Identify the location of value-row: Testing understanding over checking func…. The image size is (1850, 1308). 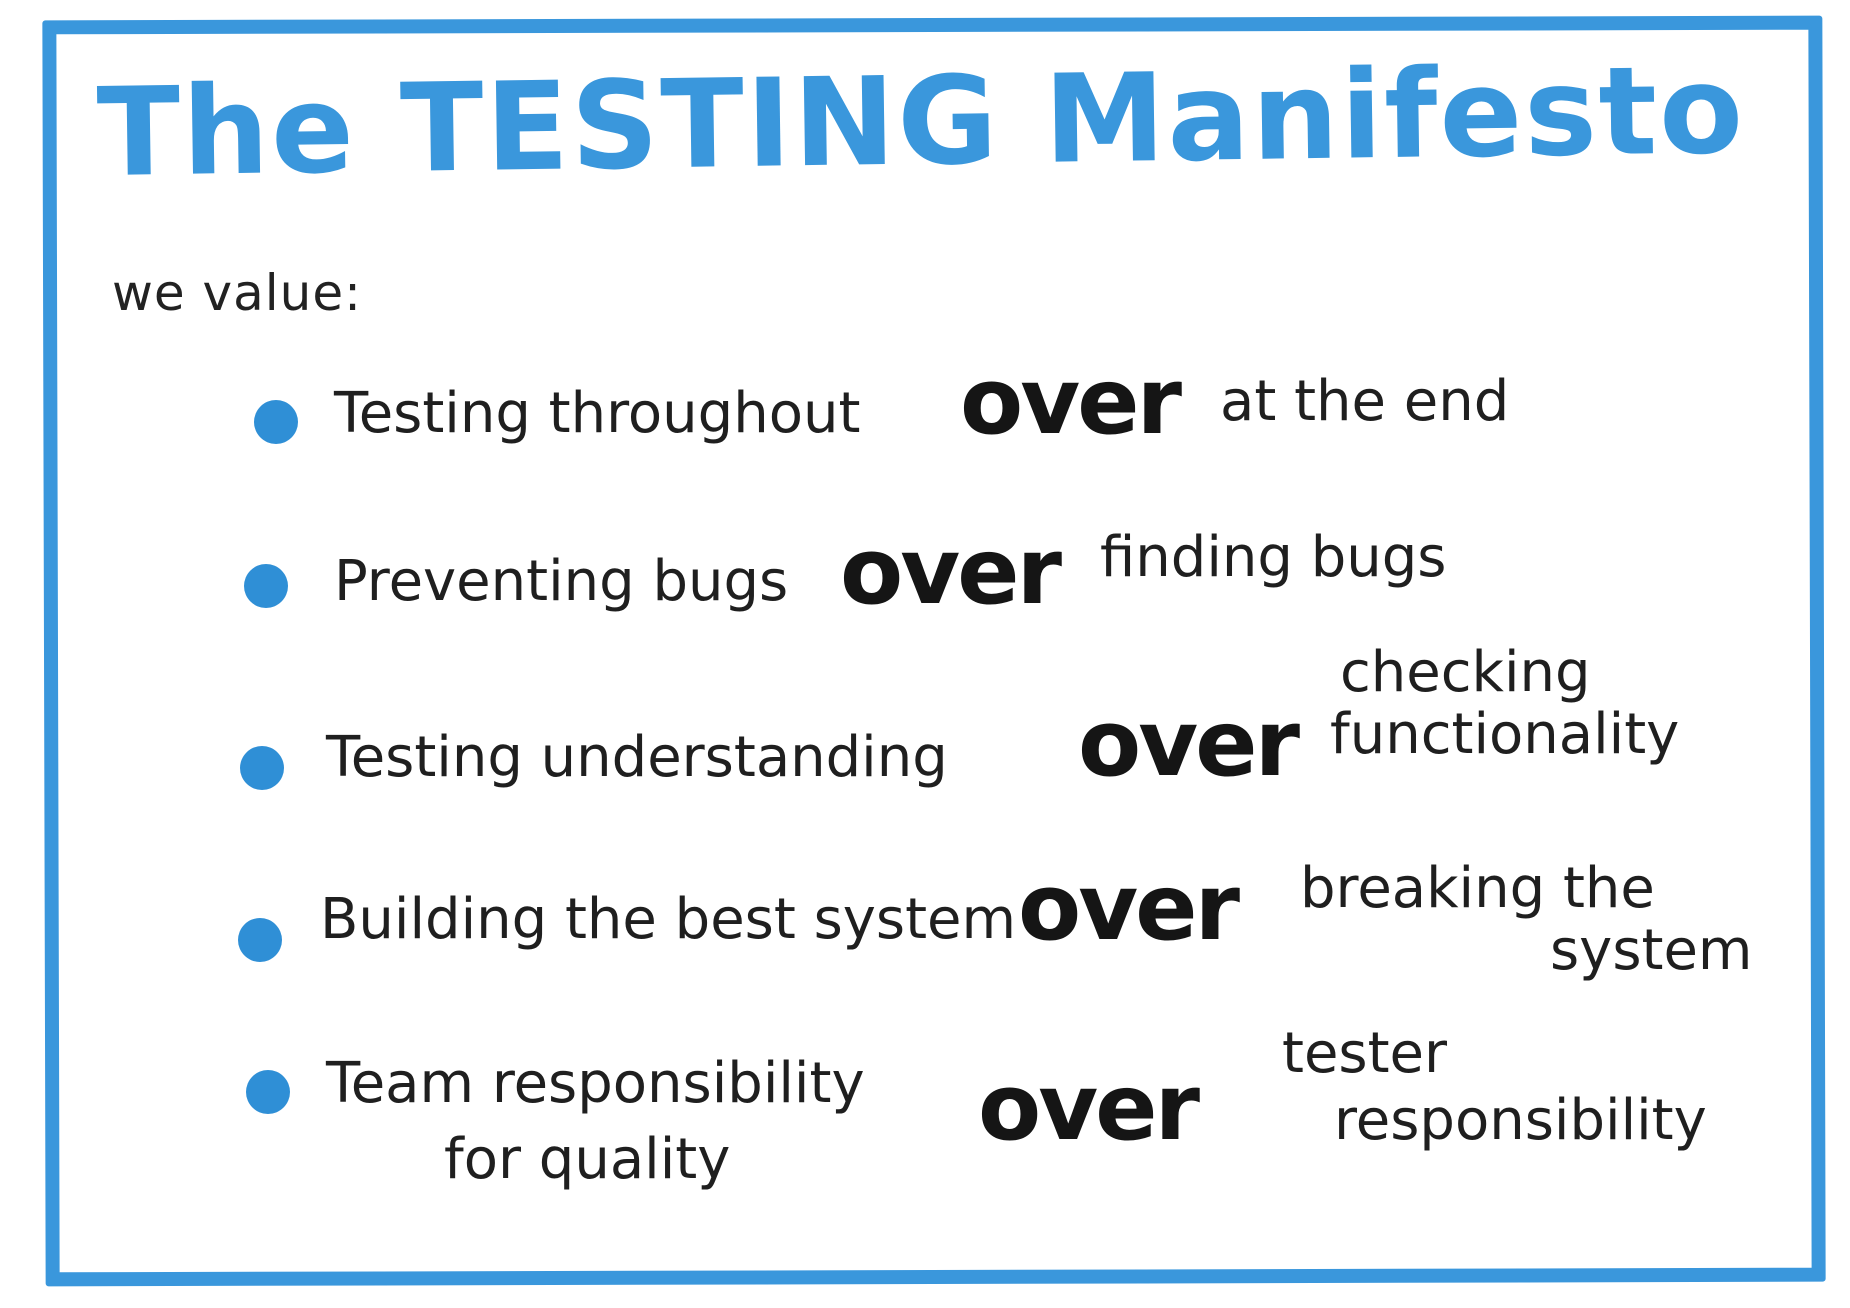
(925, 726).